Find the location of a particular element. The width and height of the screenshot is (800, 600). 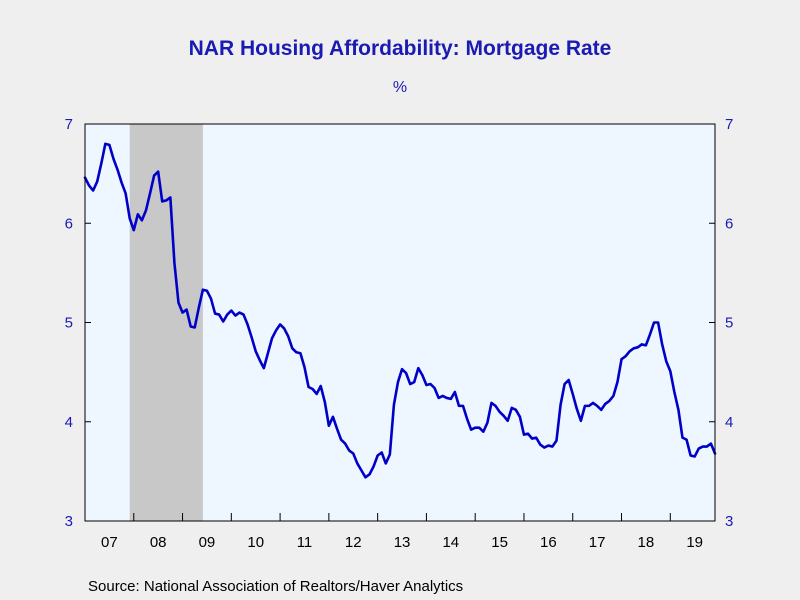

y-tick-label-right: 5 is located at coordinates (729, 323).